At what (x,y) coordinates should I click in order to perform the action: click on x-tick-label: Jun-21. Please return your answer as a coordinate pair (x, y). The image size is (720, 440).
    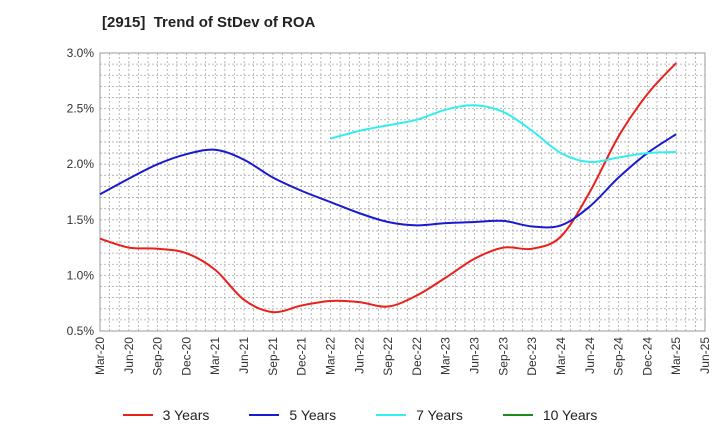
    Looking at the image, I should click on (244, 355).